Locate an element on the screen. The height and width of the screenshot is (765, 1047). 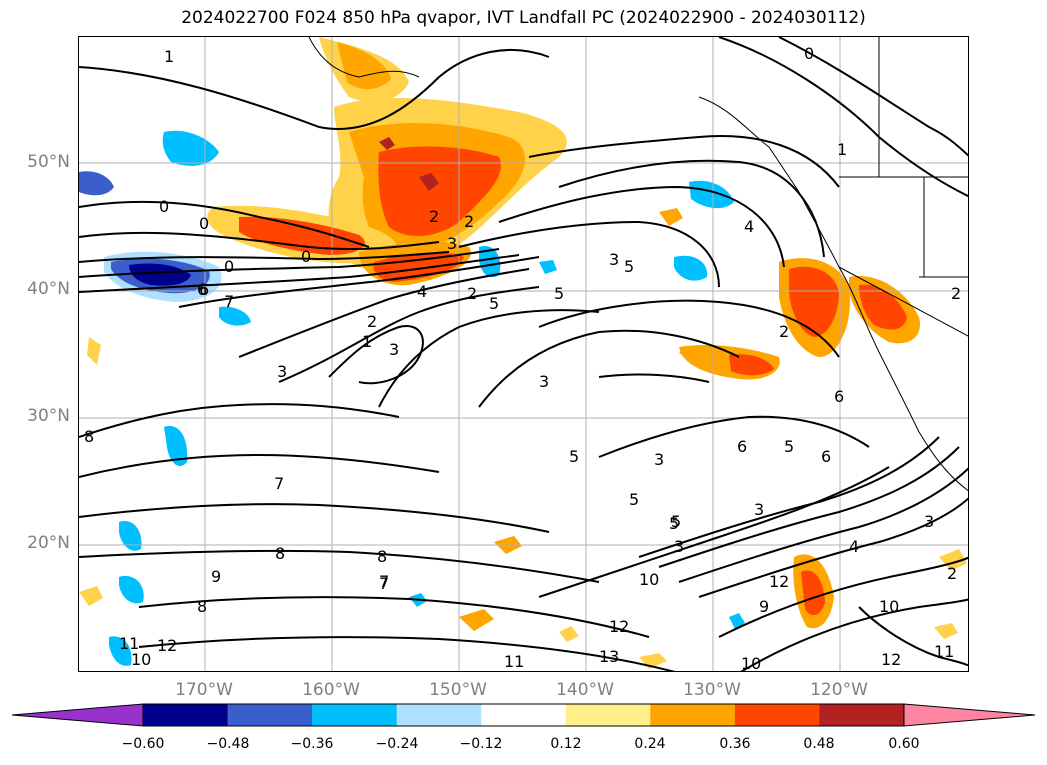
lon-label: 170°W is located at coordinates (204, 690).